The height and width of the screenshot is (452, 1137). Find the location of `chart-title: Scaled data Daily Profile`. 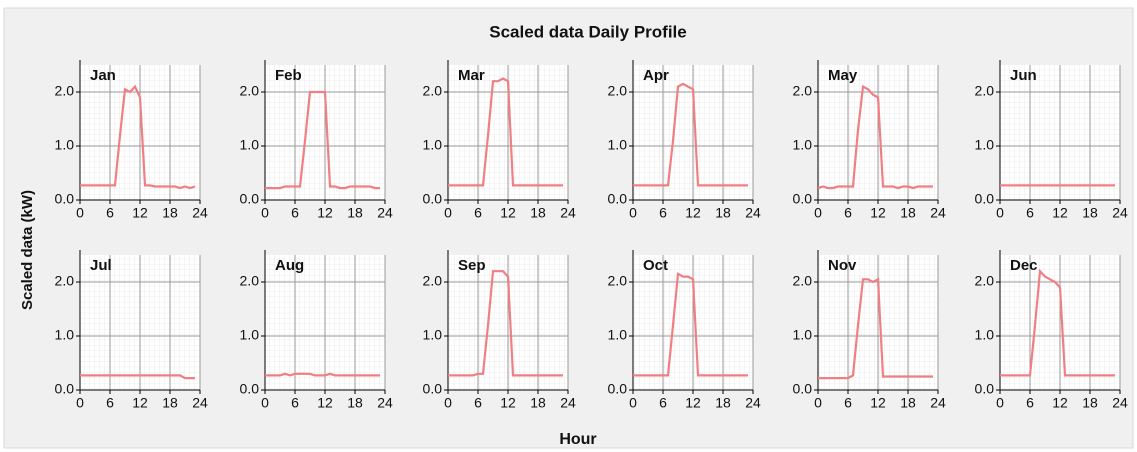

chart-title: Scaled data Daily Profile is located at coordinates (587, 31).